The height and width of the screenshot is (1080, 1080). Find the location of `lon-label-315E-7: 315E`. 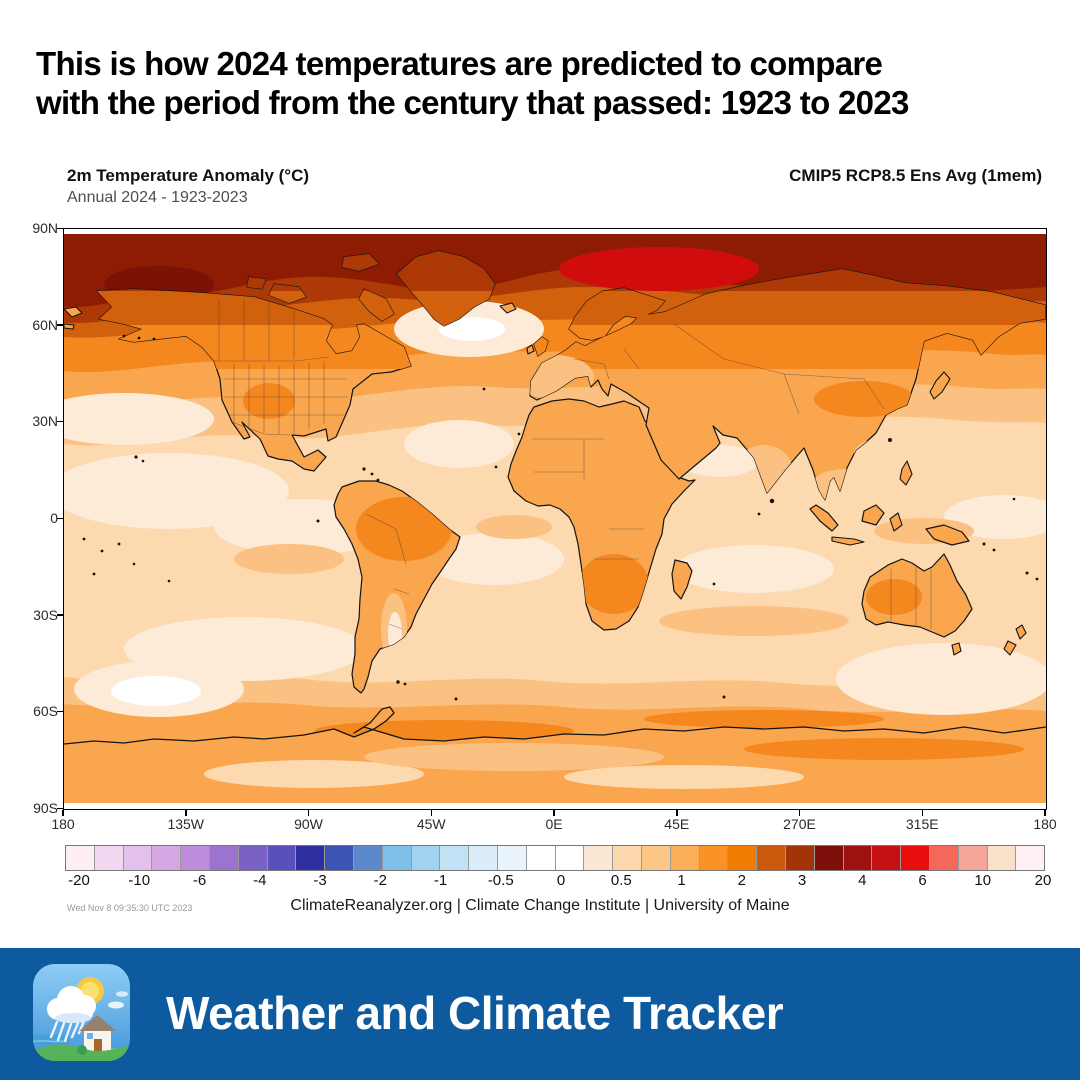

lon-label-315E-7: 315E is located at coordinates (922, 824).